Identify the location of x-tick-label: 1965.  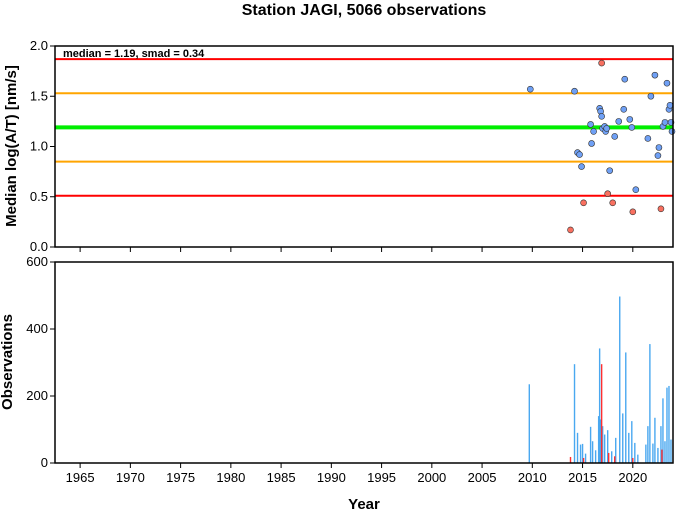
(80, 477).